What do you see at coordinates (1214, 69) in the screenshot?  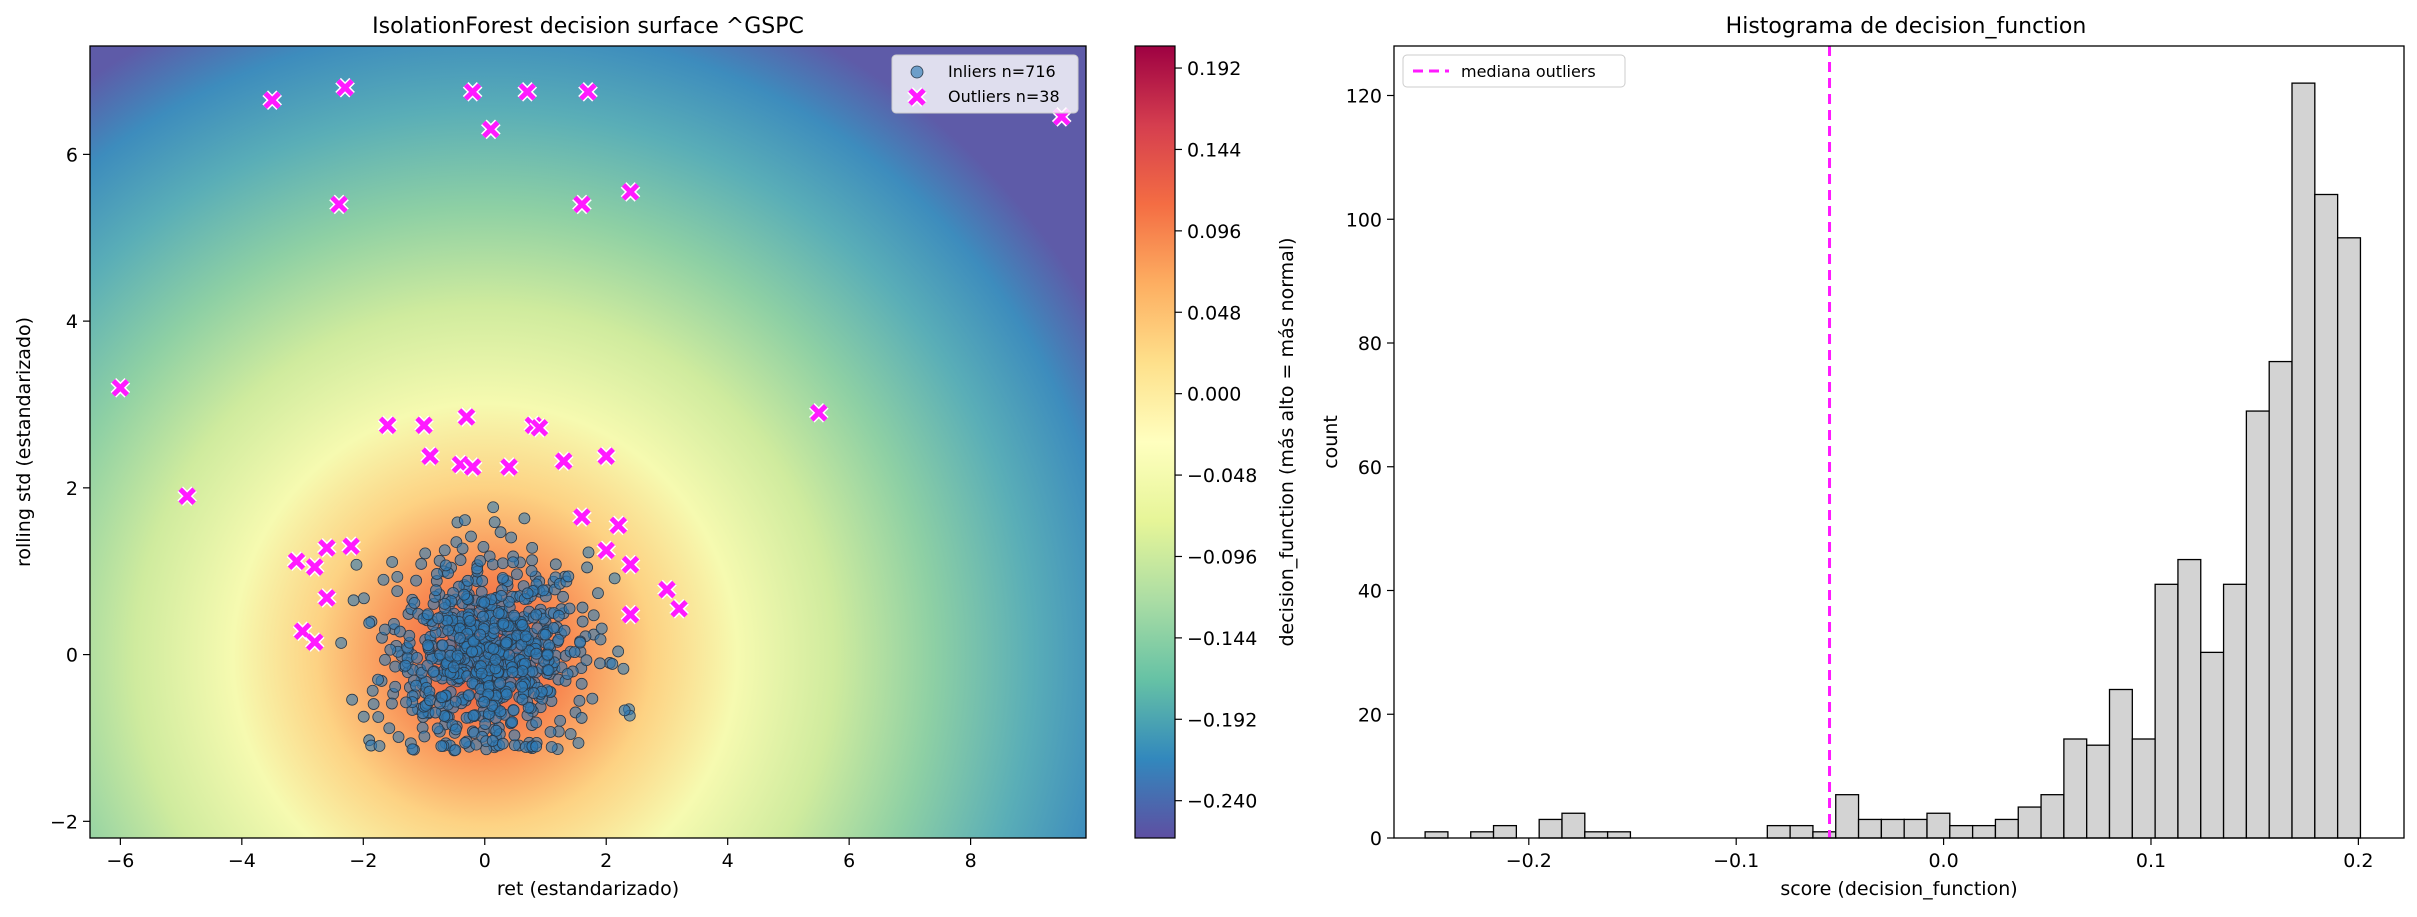 I see `colorbar-tick-label: 0.192` at bounding box center [1214, 69].